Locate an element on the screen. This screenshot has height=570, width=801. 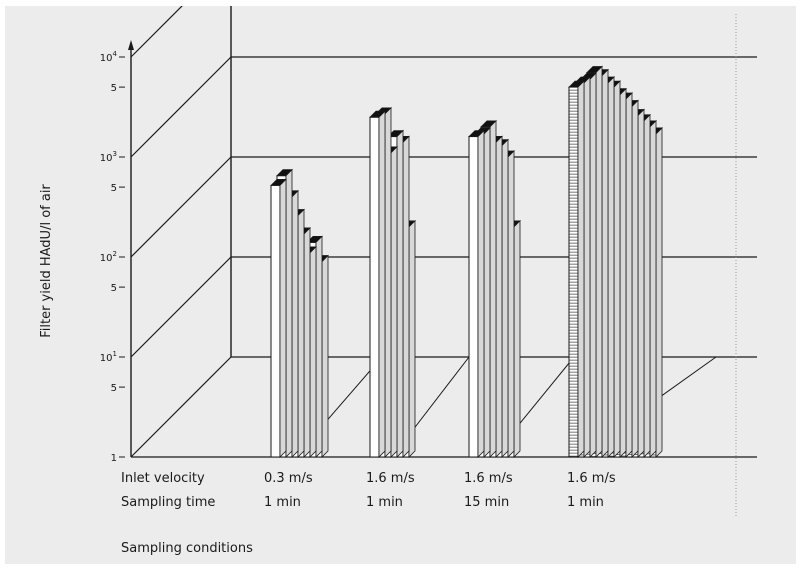
y-tick-label: 10³ is located at coordinates (108, 157).